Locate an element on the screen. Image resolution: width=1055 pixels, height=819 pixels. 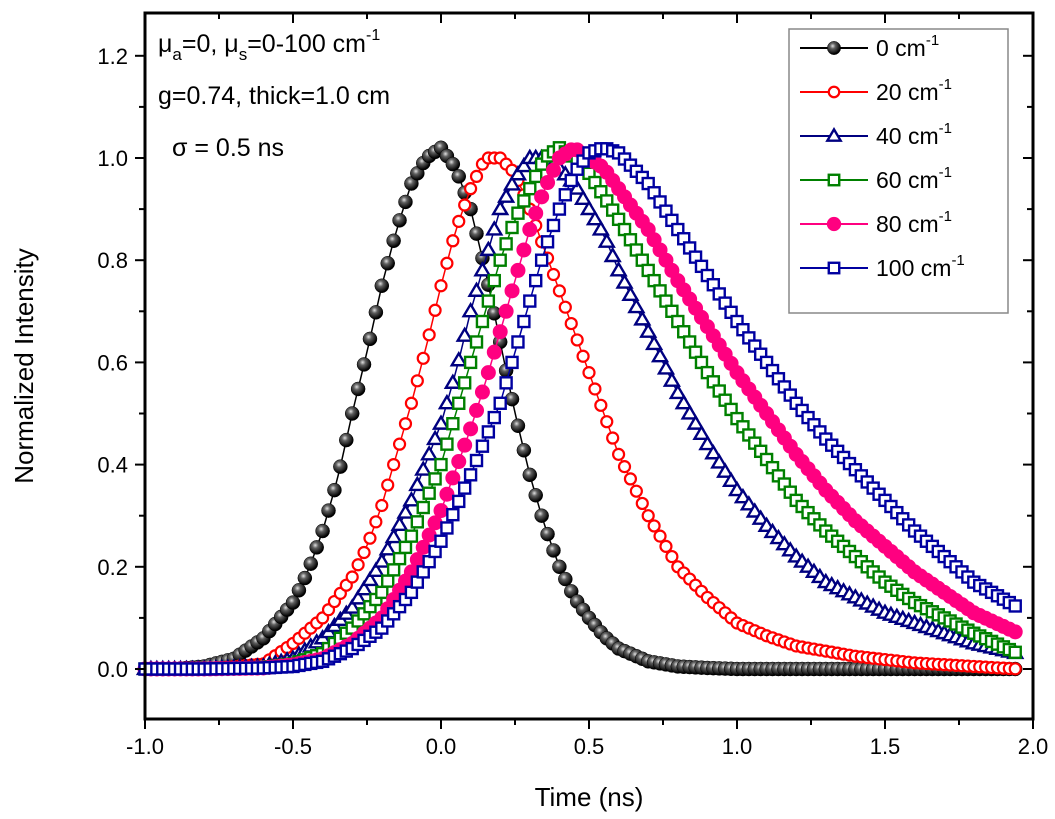
x-tick-label: -0.5 is located at coordinates (293, 746).